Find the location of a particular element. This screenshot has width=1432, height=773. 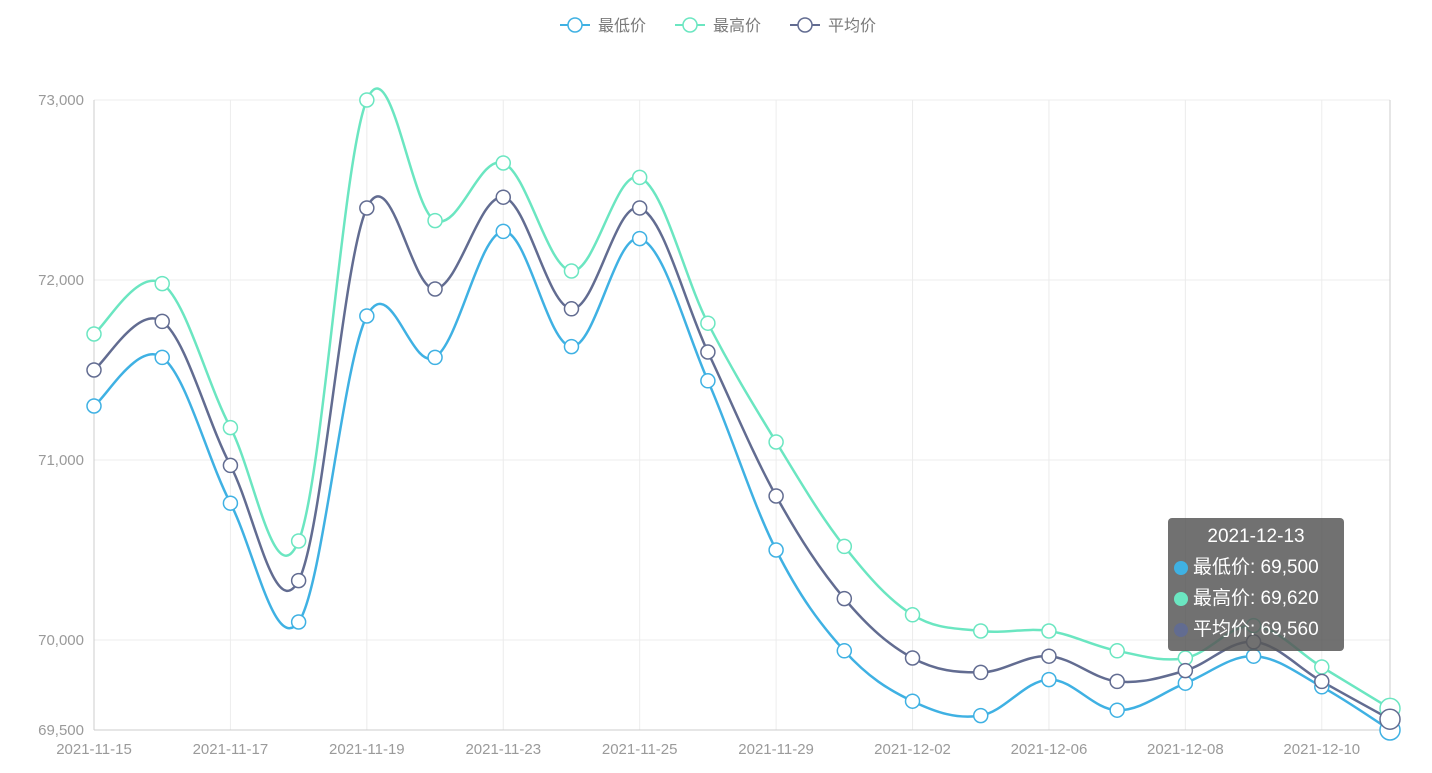

x-tick-label: 2021-12-02 is located at coordinates (912, 749).